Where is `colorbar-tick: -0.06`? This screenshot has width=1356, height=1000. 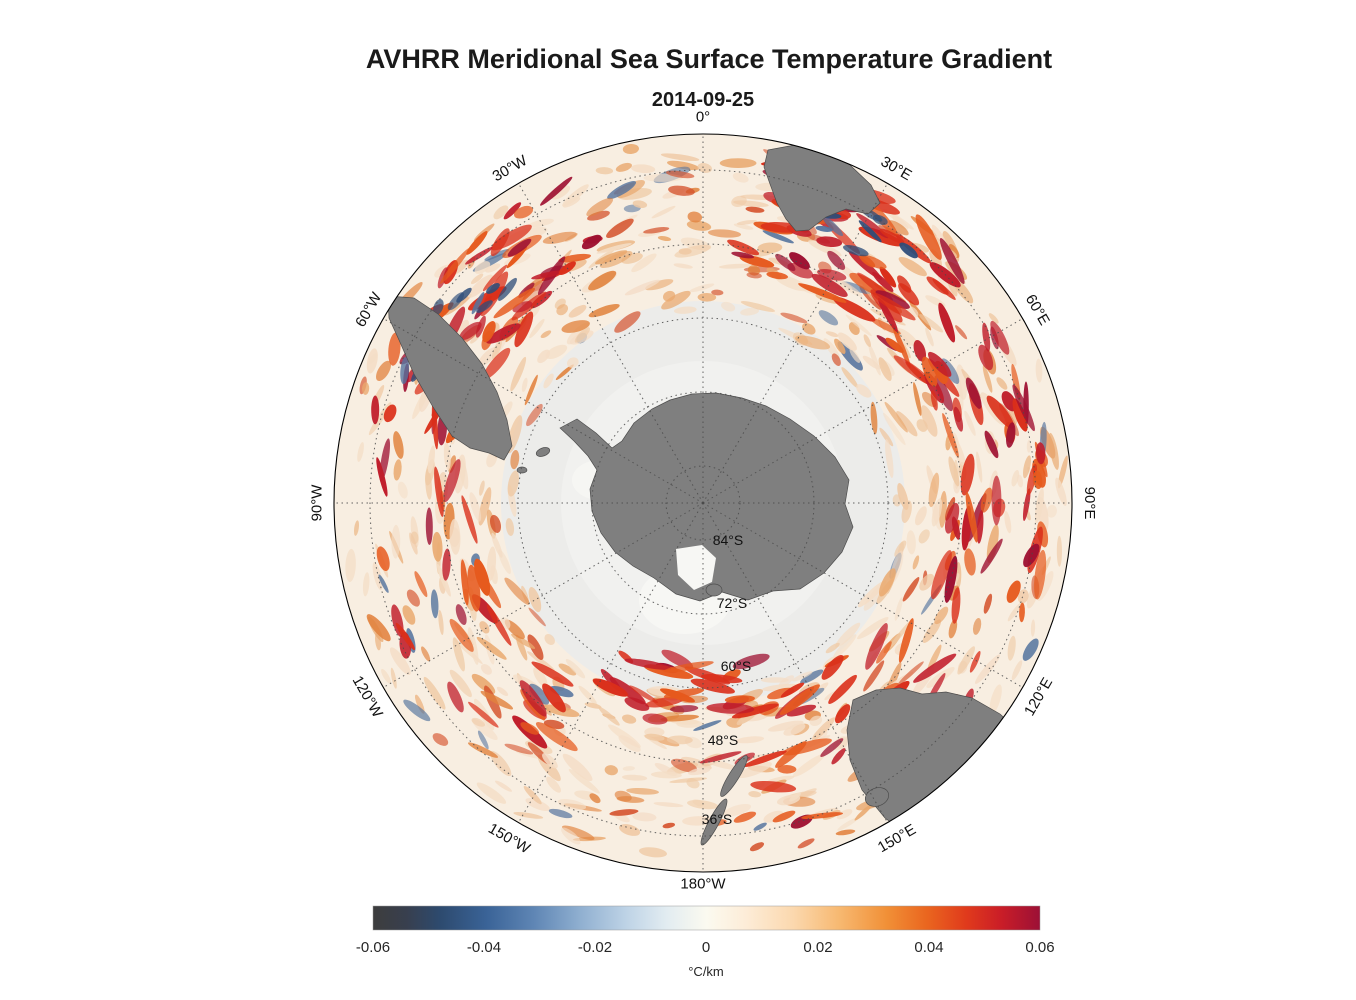 colorbar-tick: -0.06 is located at coordinates (373, 947).